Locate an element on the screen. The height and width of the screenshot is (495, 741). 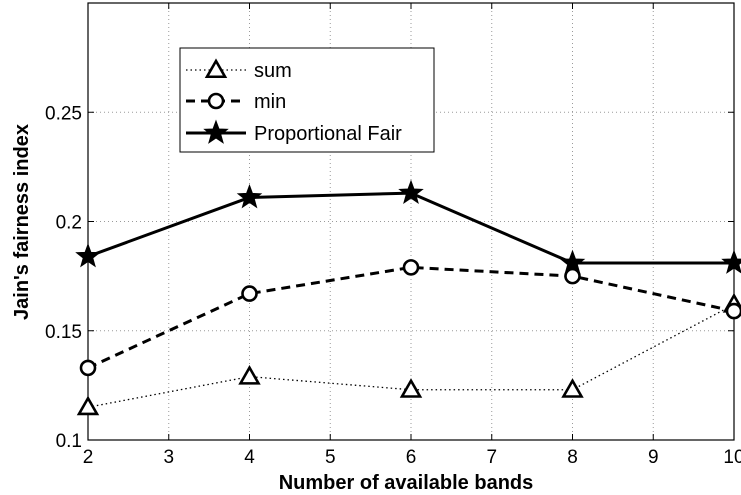
y-tick-label: 0.1 is located at coordinates (69, 441).